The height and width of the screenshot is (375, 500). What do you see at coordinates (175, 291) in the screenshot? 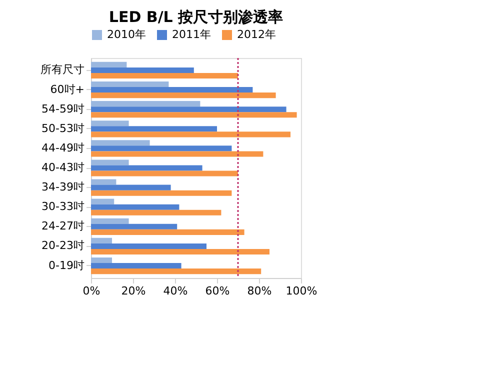
I see `x-tick-label: 40%` at bounding box center [175, 291].